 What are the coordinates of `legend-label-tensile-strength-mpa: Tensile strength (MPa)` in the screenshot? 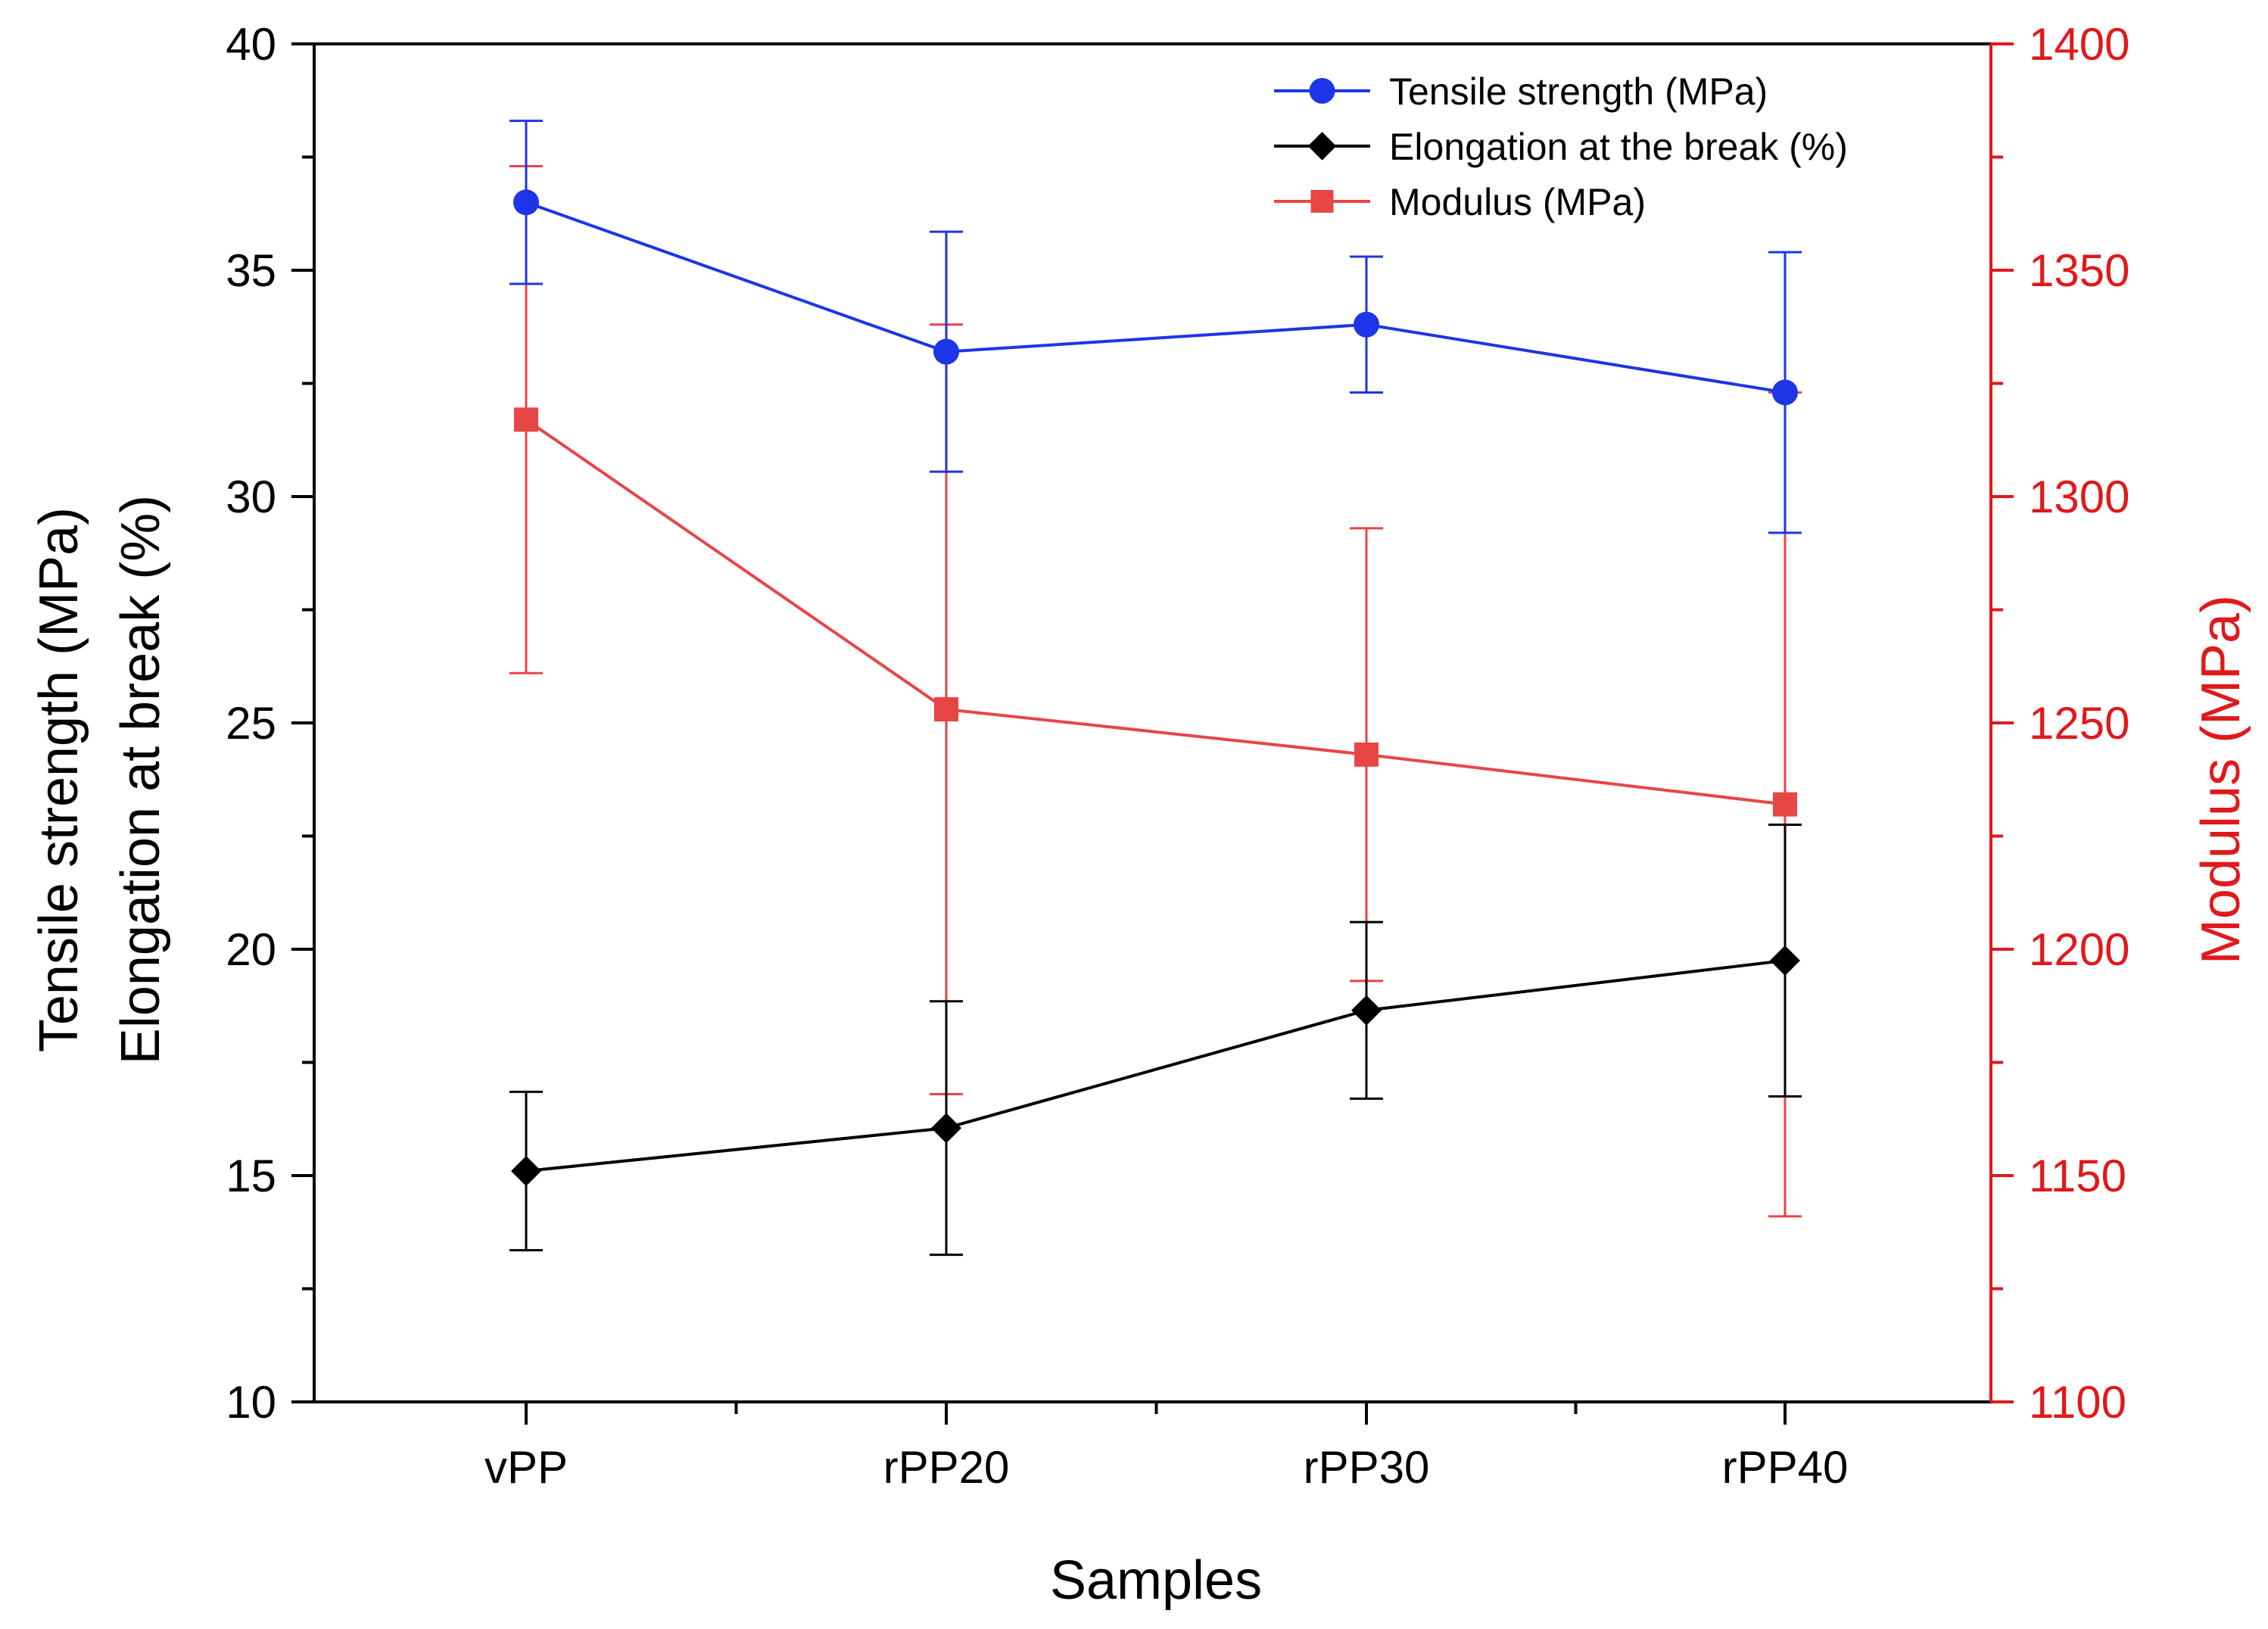 It's located at (1578, 91).